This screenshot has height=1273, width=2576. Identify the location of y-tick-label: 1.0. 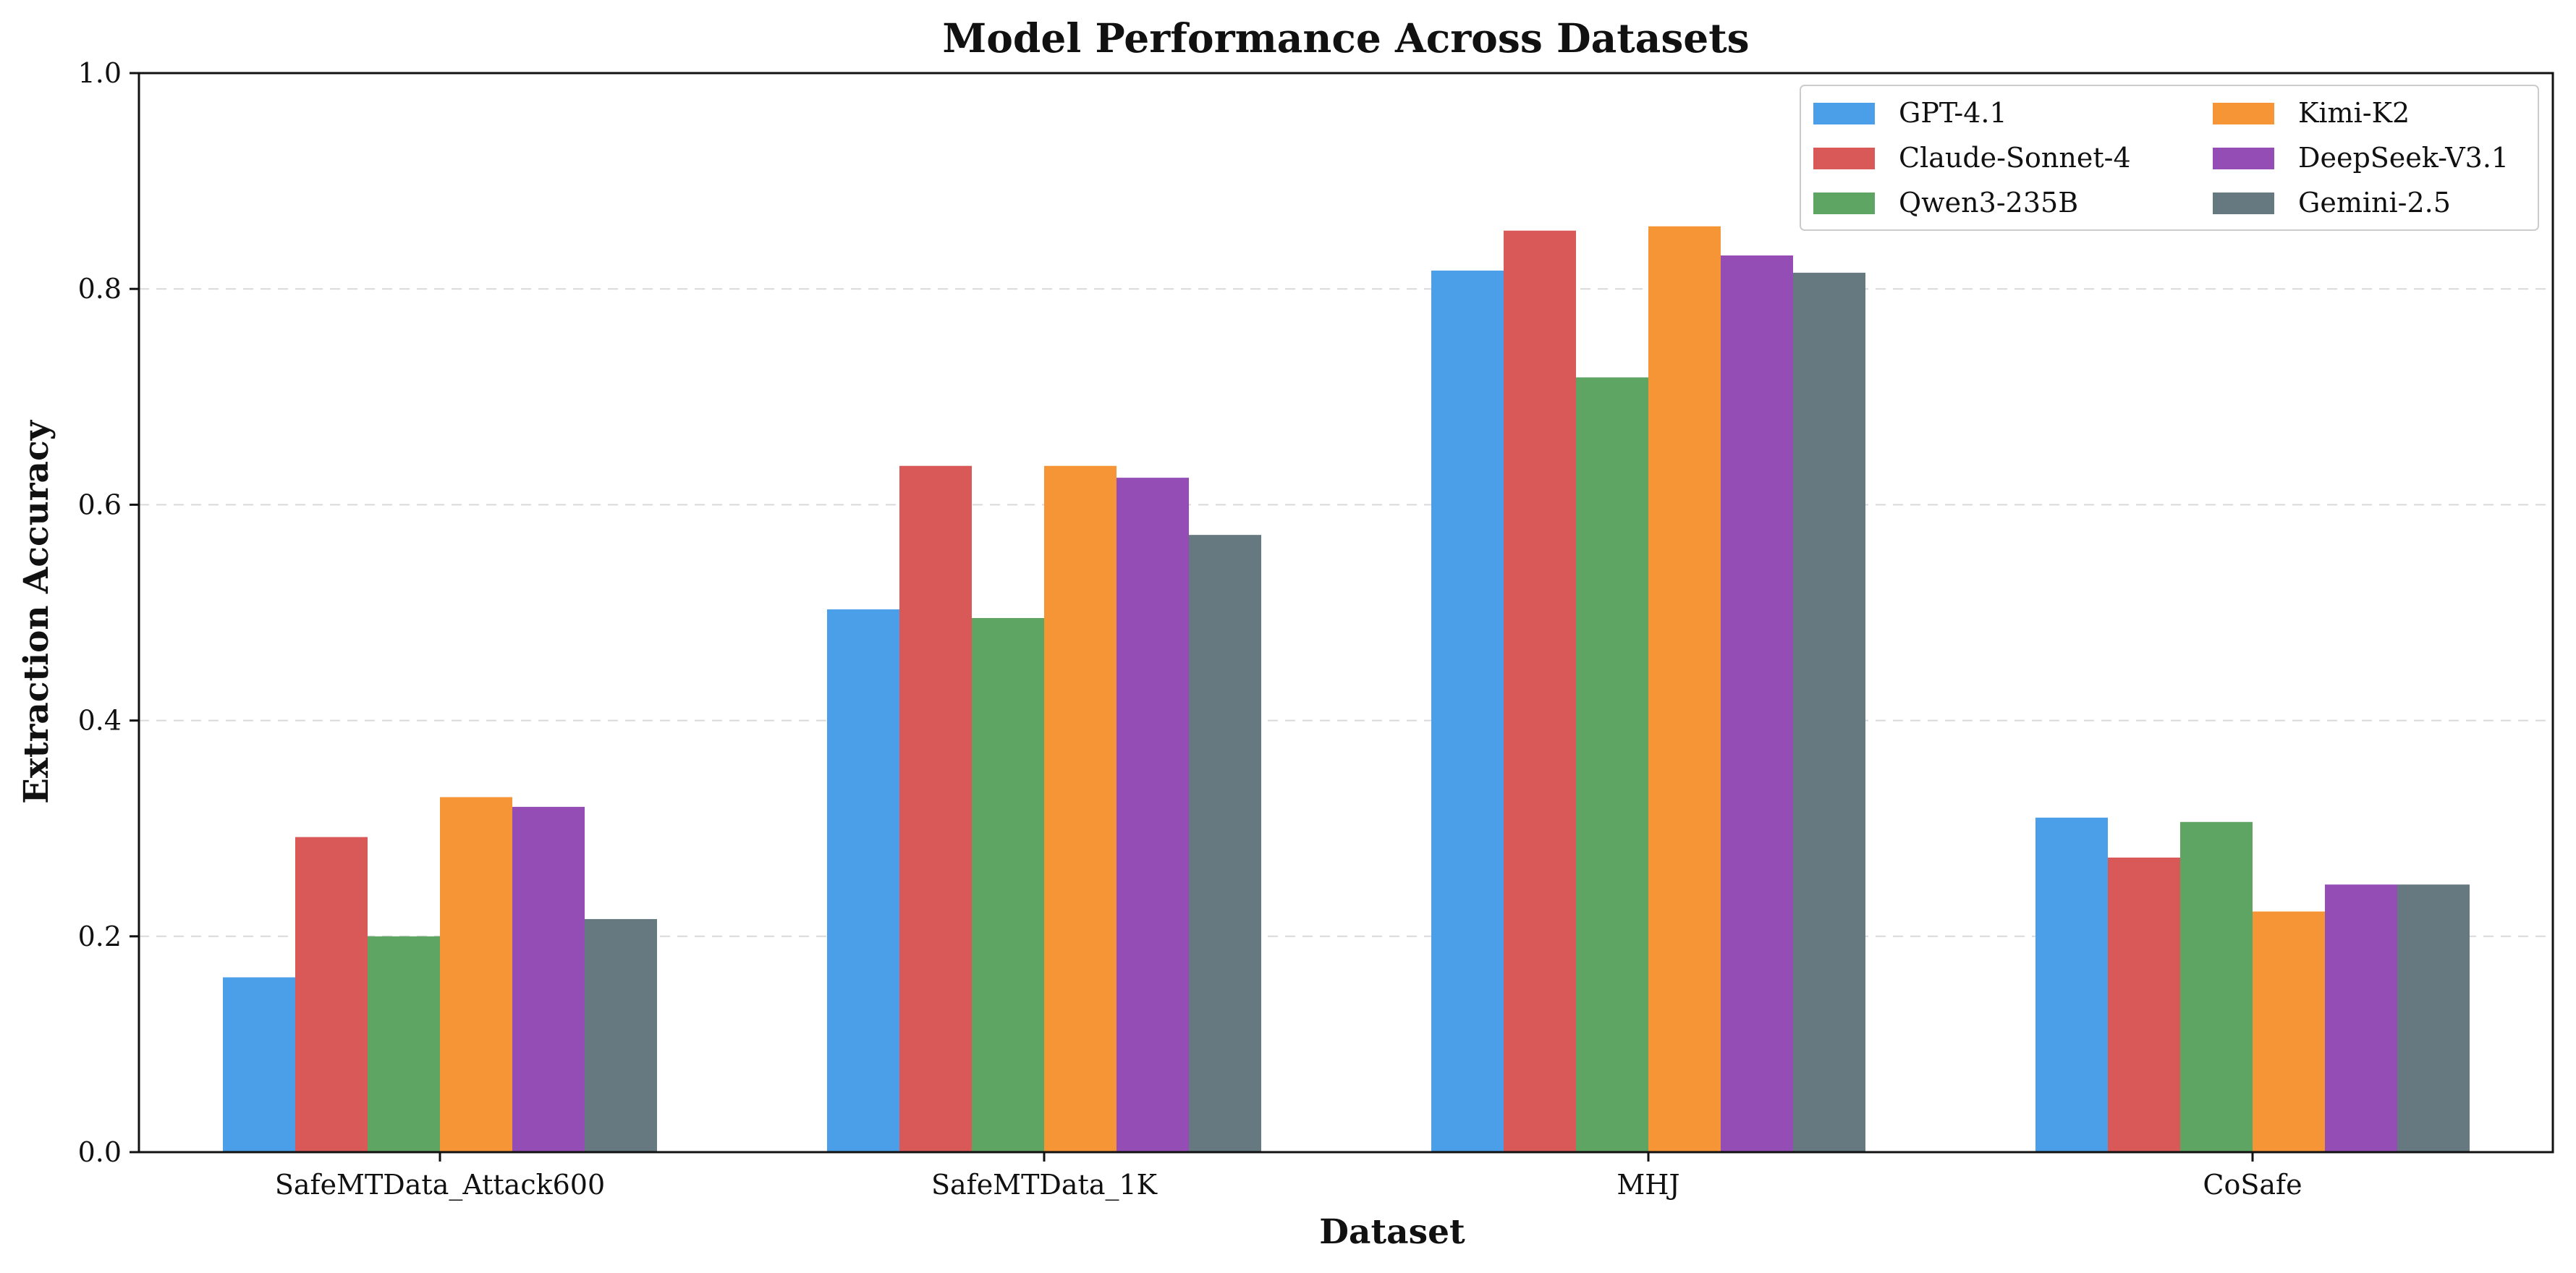
(100, 73).